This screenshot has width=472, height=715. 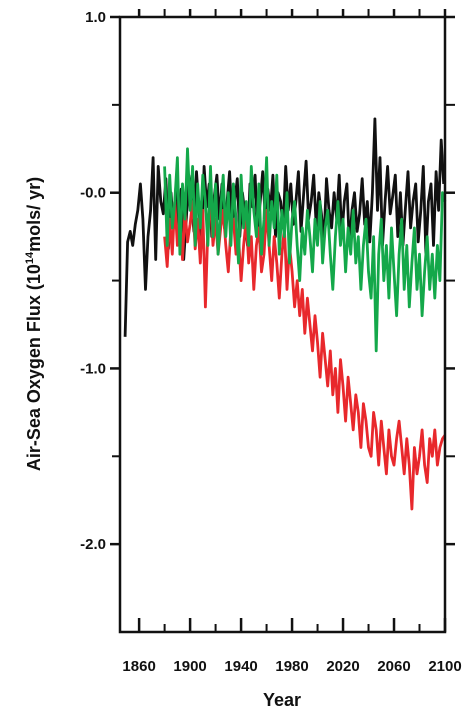 What do you see at coordinates (240, 666) in the screenshot?
I see `x-tick-label: 1940` at bounding box center [240, 666].